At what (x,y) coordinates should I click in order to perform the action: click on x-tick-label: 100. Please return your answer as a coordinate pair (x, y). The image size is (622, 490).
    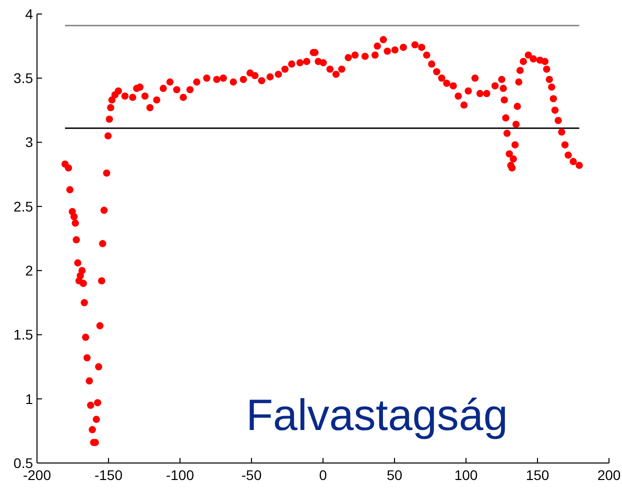
    Looking at the image, I should click on (466, 475).